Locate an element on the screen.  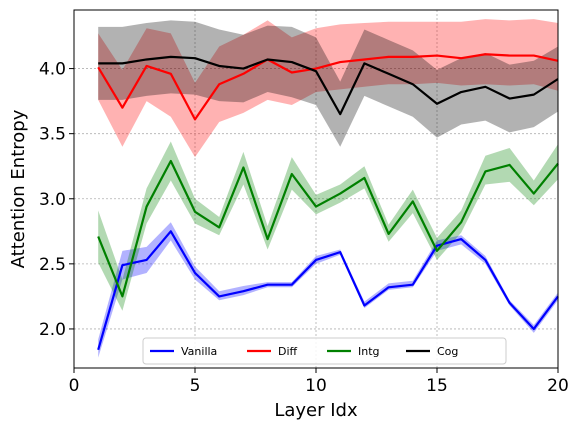
y-axis-ticks: 2.0 2.5 3.0 3.5 4.0 is located at coordinates (56, 200).